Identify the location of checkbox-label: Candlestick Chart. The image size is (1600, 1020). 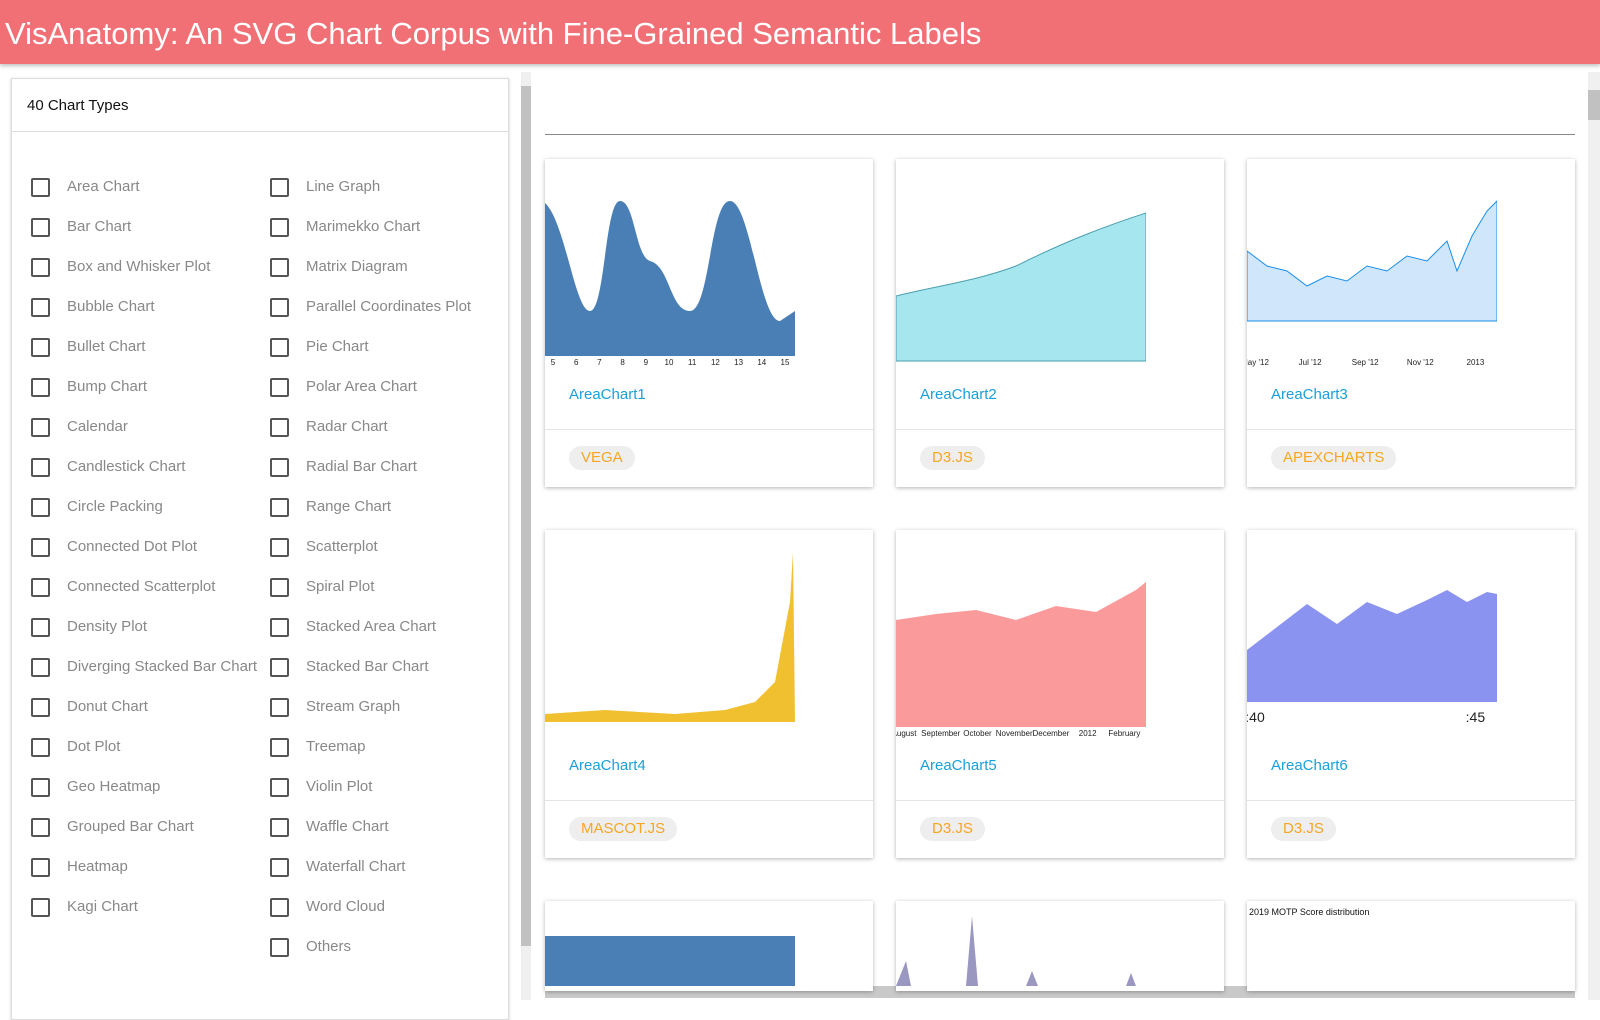
(126, 466).